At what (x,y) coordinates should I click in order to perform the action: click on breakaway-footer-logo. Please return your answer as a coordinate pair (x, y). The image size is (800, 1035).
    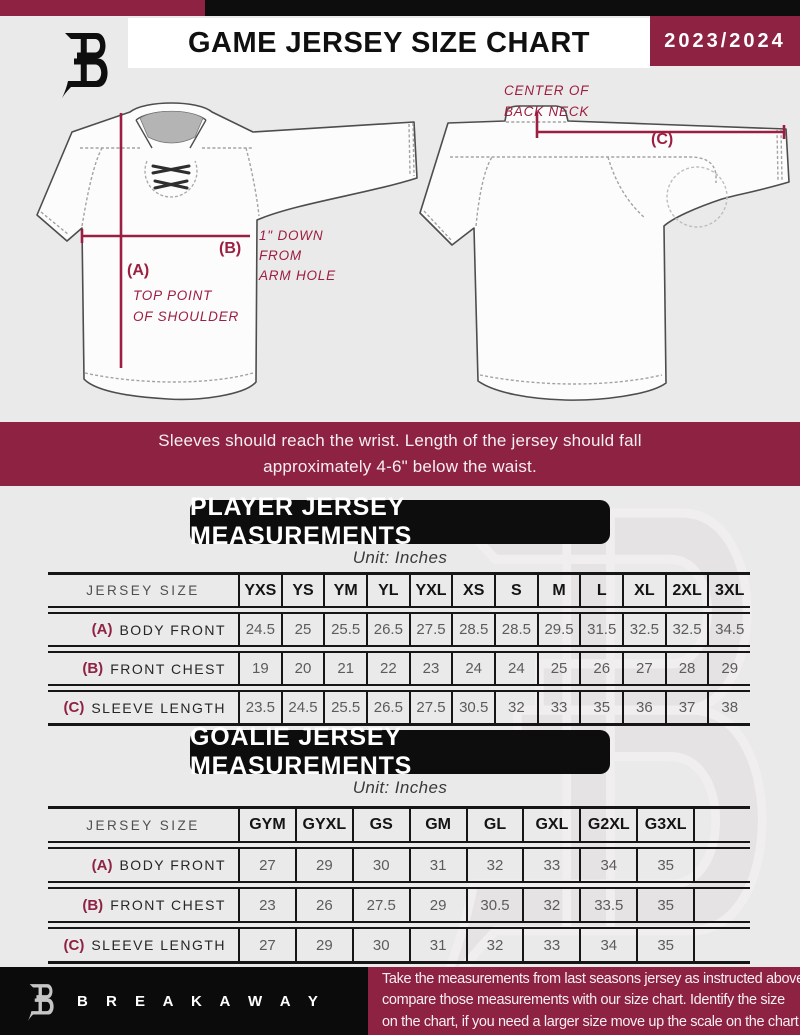
    Looking at the image, I should click on (41, 1002).